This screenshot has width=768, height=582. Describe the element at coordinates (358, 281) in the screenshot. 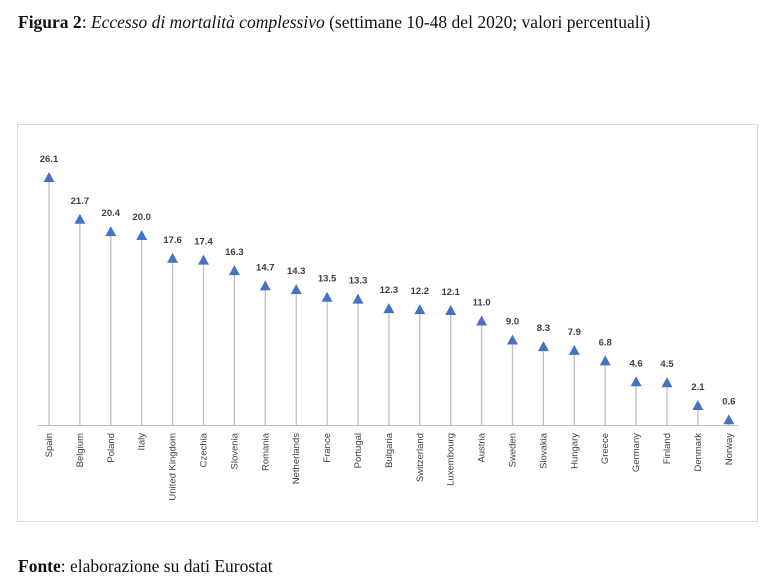

I see `value-label: 13.3` at that location.